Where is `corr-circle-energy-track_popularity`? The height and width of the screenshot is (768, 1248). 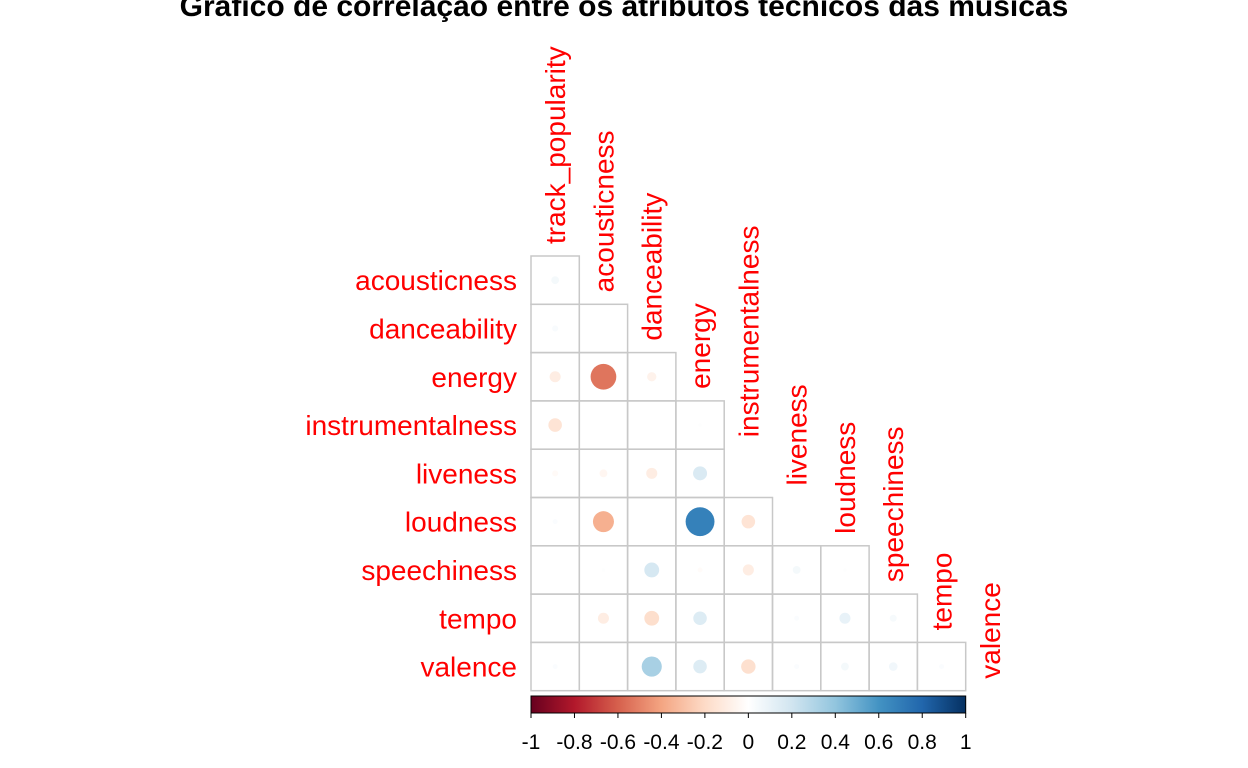 corr-circle-energy-track_popularity is located at coordinates (555, 377).